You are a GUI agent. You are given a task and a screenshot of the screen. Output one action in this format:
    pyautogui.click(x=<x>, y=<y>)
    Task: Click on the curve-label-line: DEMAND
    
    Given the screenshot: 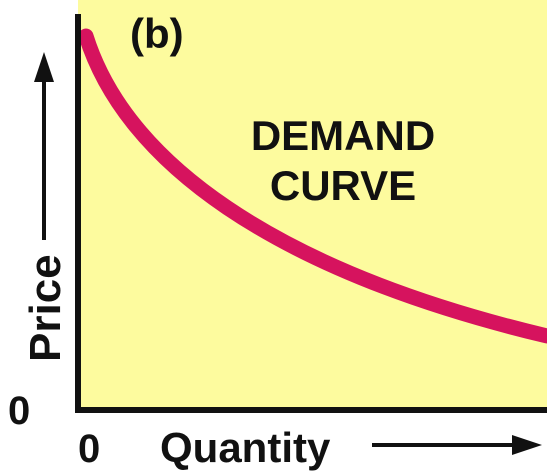 What is the action you would take?
    pyautogui.click(x=343, y=135)
    